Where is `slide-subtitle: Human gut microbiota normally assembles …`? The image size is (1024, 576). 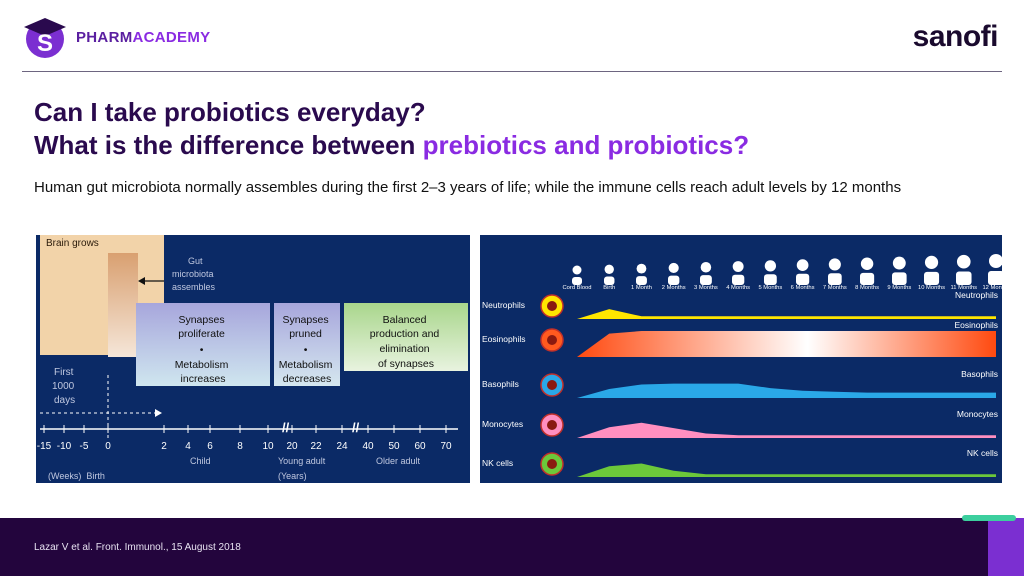
slide-subtitle: Human gut microbiota normally assembles … is located at coordinates (468, 187).